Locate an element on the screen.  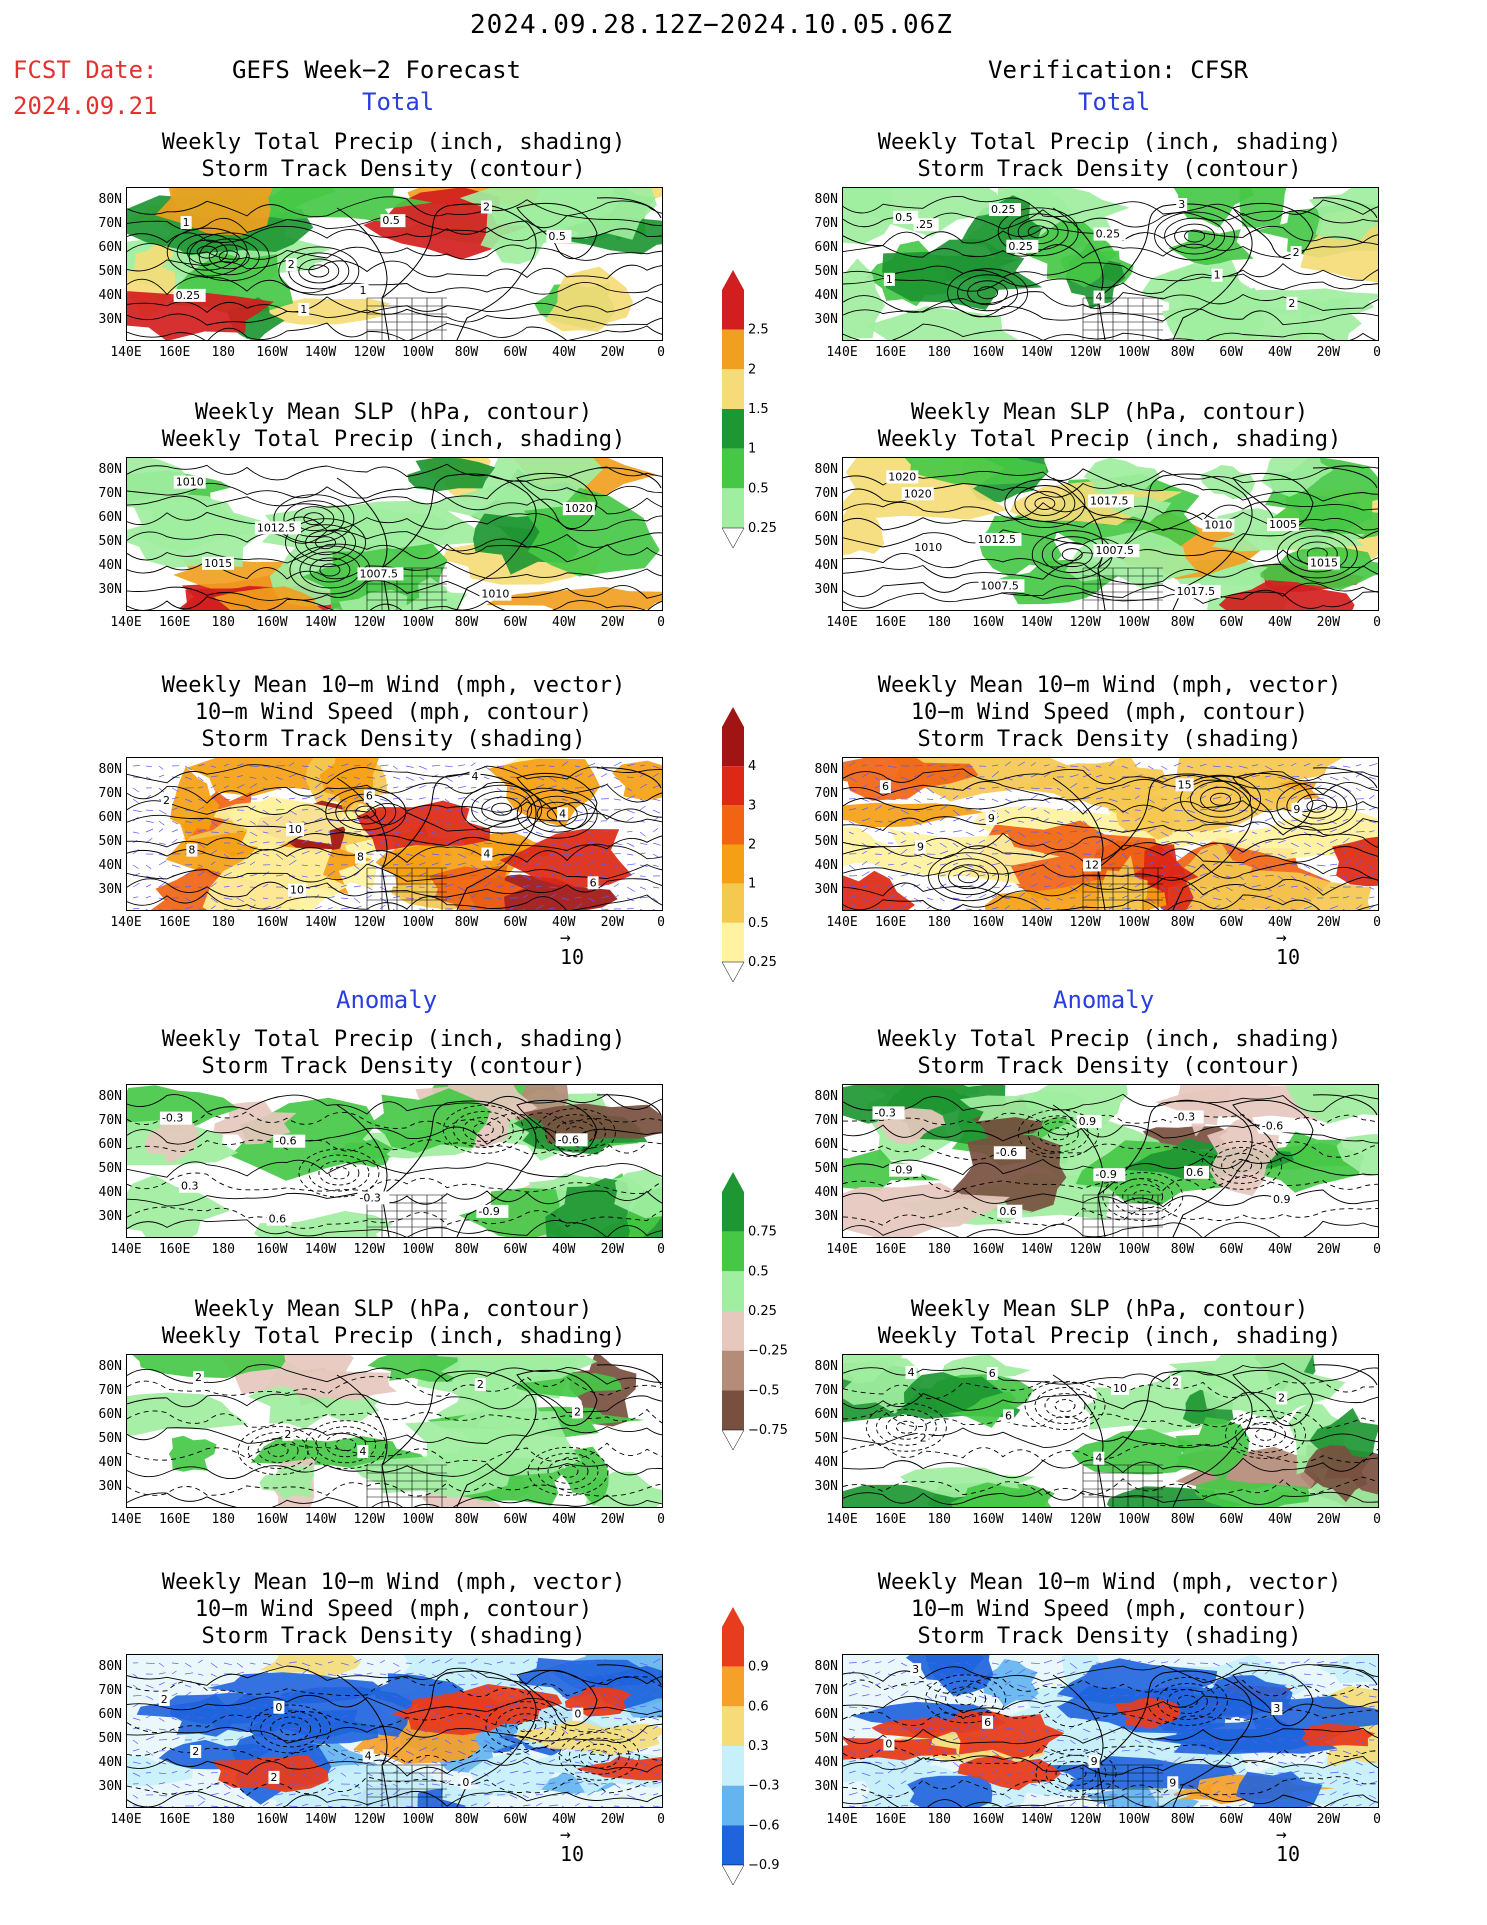
colorbar-swatch is located at coordinates (733, 1291).